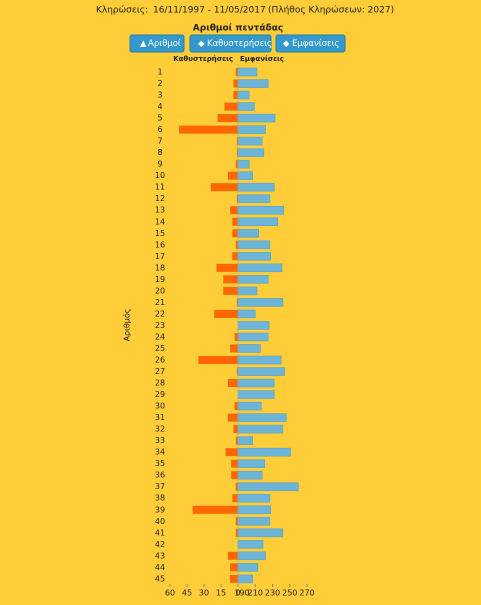  I want to click on category-label: 19, so click(160, 279).